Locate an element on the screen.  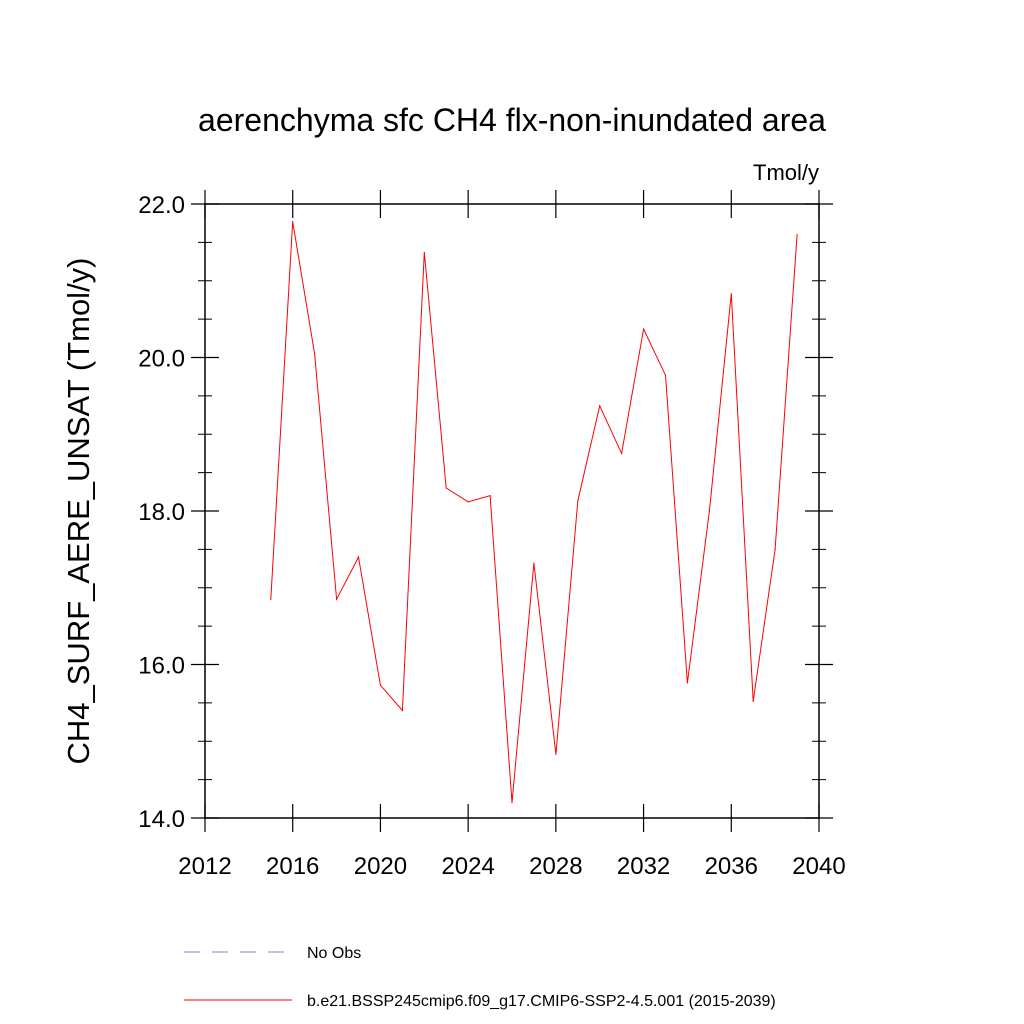
x-tick-label: 2040 is located at coordinates (818, 866).